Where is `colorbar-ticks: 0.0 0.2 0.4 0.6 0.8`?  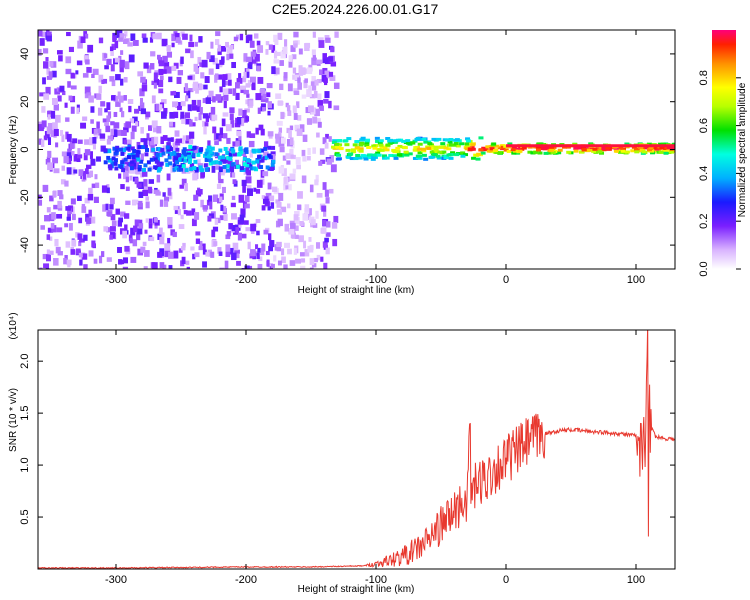 colorbar-ticks: 0.0 0.2 0.4 0.6 0.8 is located at coordinates (719, 173).